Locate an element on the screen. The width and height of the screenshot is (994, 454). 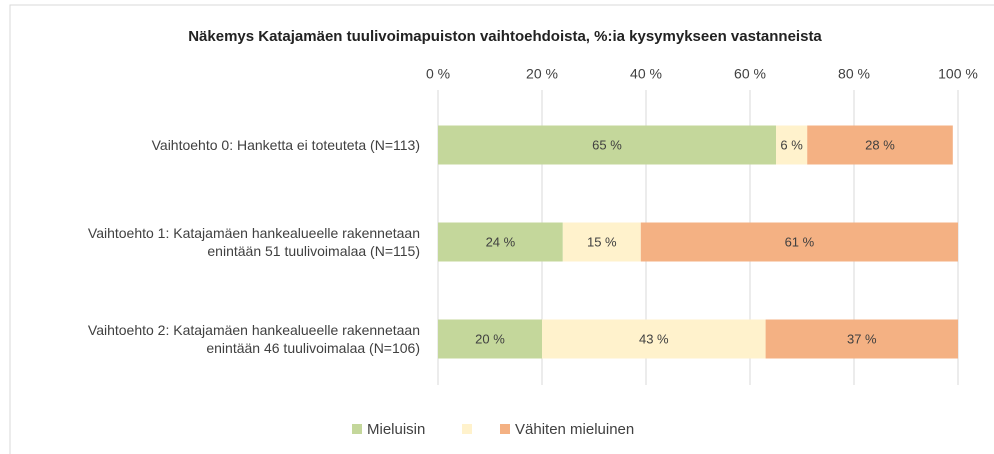
data-label: 24 % is located at coordinates (501, 241).